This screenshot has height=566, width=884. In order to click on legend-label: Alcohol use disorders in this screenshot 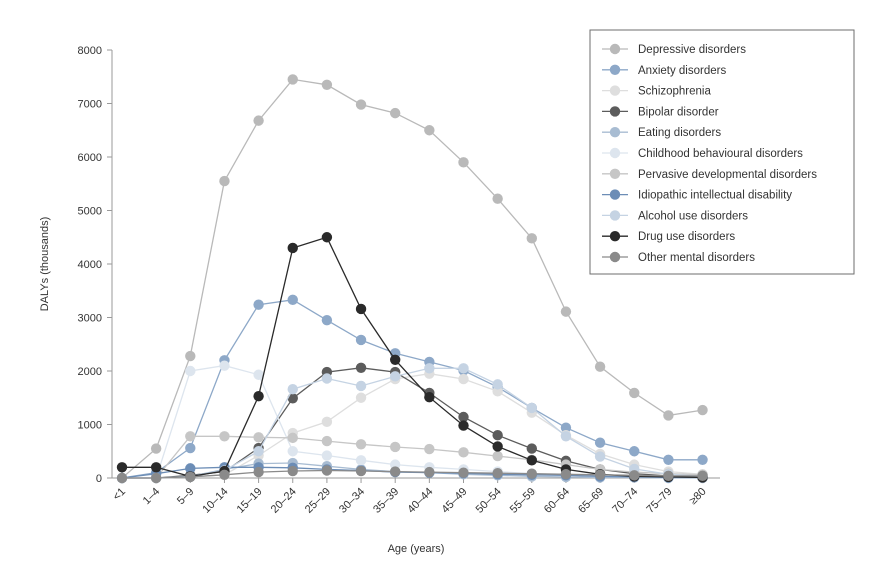, I will do `click(693, 216)`.